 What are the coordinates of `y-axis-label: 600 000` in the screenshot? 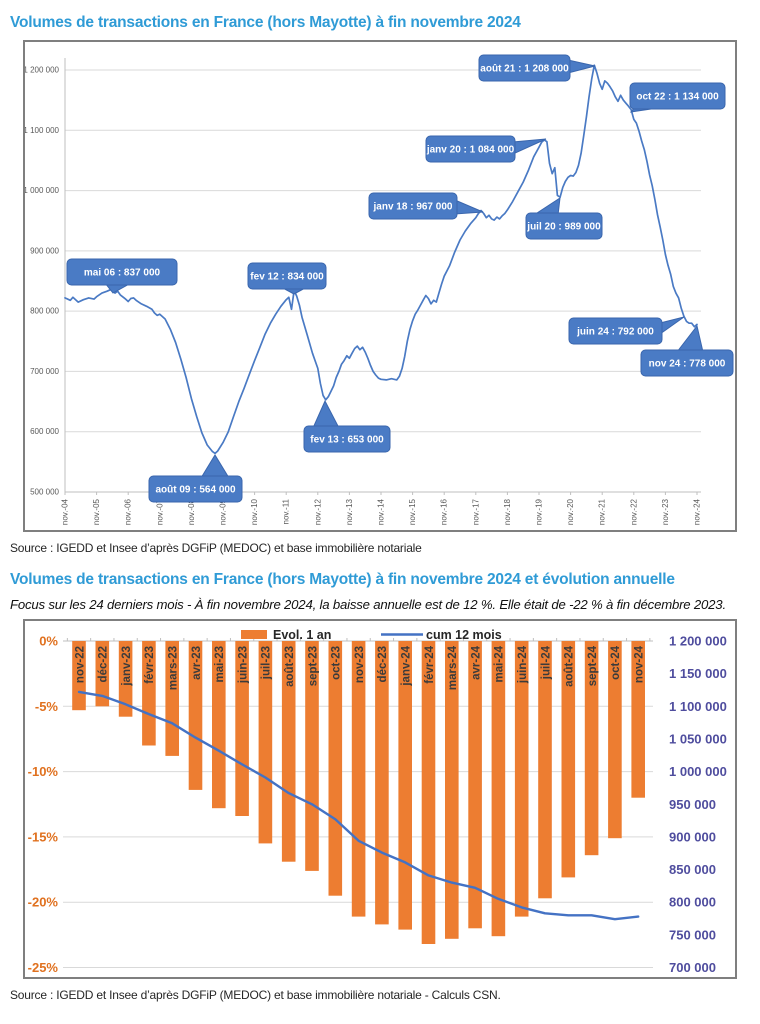 It's located at (44, 431).